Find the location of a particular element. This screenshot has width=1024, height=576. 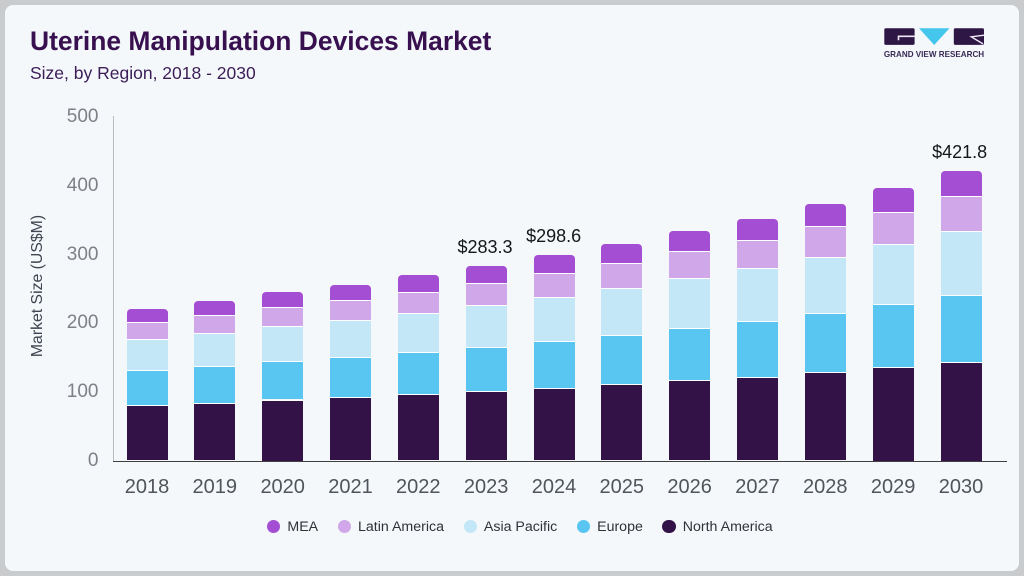

svg-text: GRAND VIEW RESEARCH is located at coordinates (934, 54).